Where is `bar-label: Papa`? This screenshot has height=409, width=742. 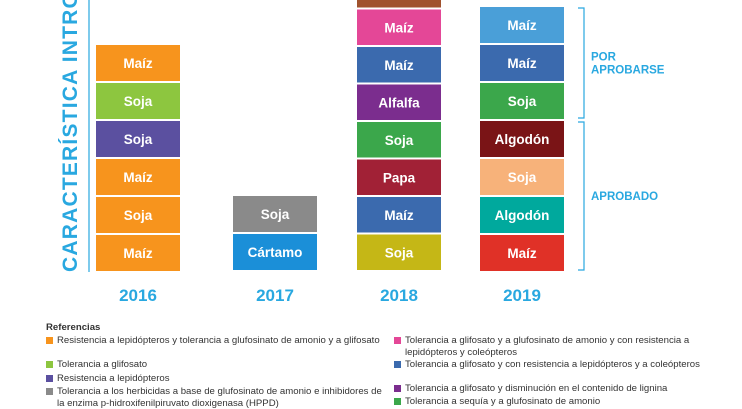
bar-label: Papa is located at coordinates (399, 177).